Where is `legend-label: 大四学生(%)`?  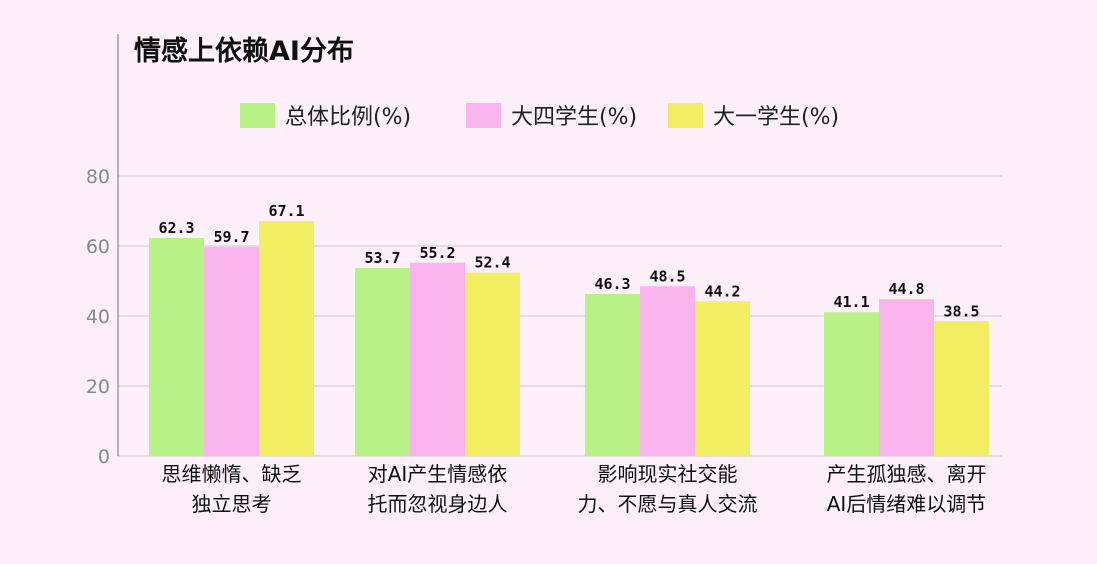 legend-label: 大四学生(%) is located at coordinates (574, 117).